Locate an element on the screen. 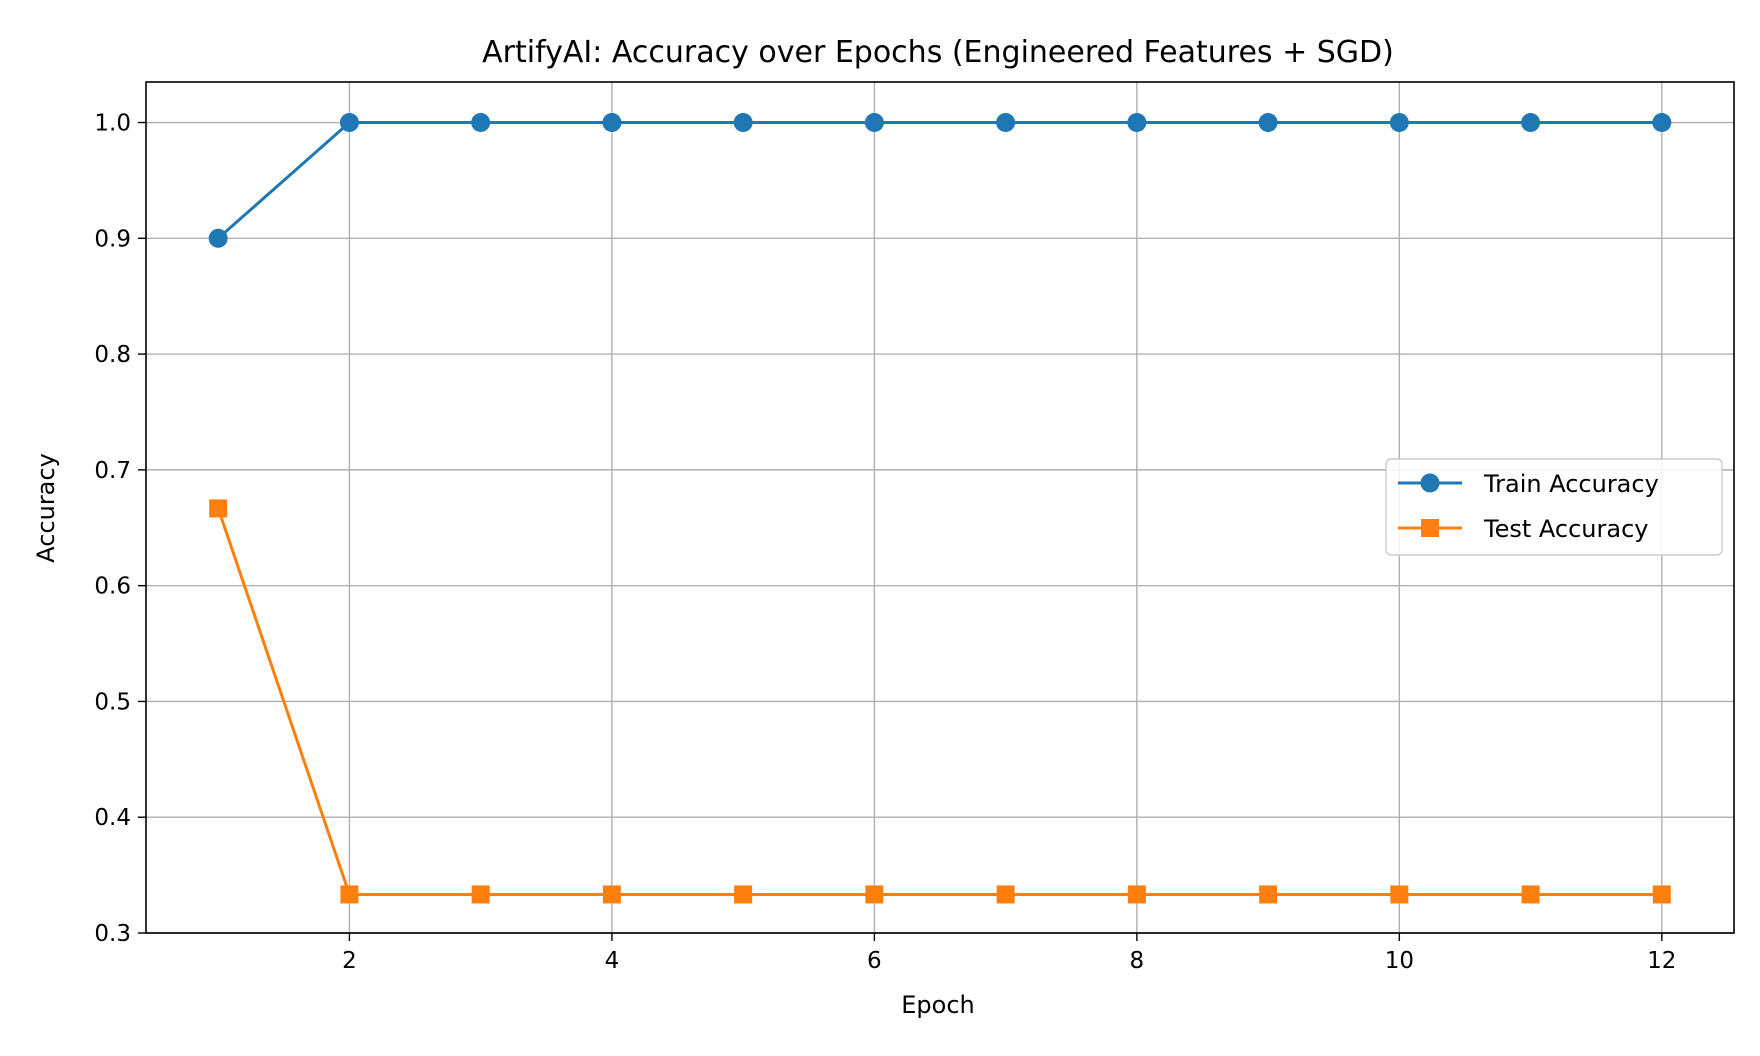 The image size is (1760, 1056). legend-label: Train Accuracy is located at coordinates (1571, 484).